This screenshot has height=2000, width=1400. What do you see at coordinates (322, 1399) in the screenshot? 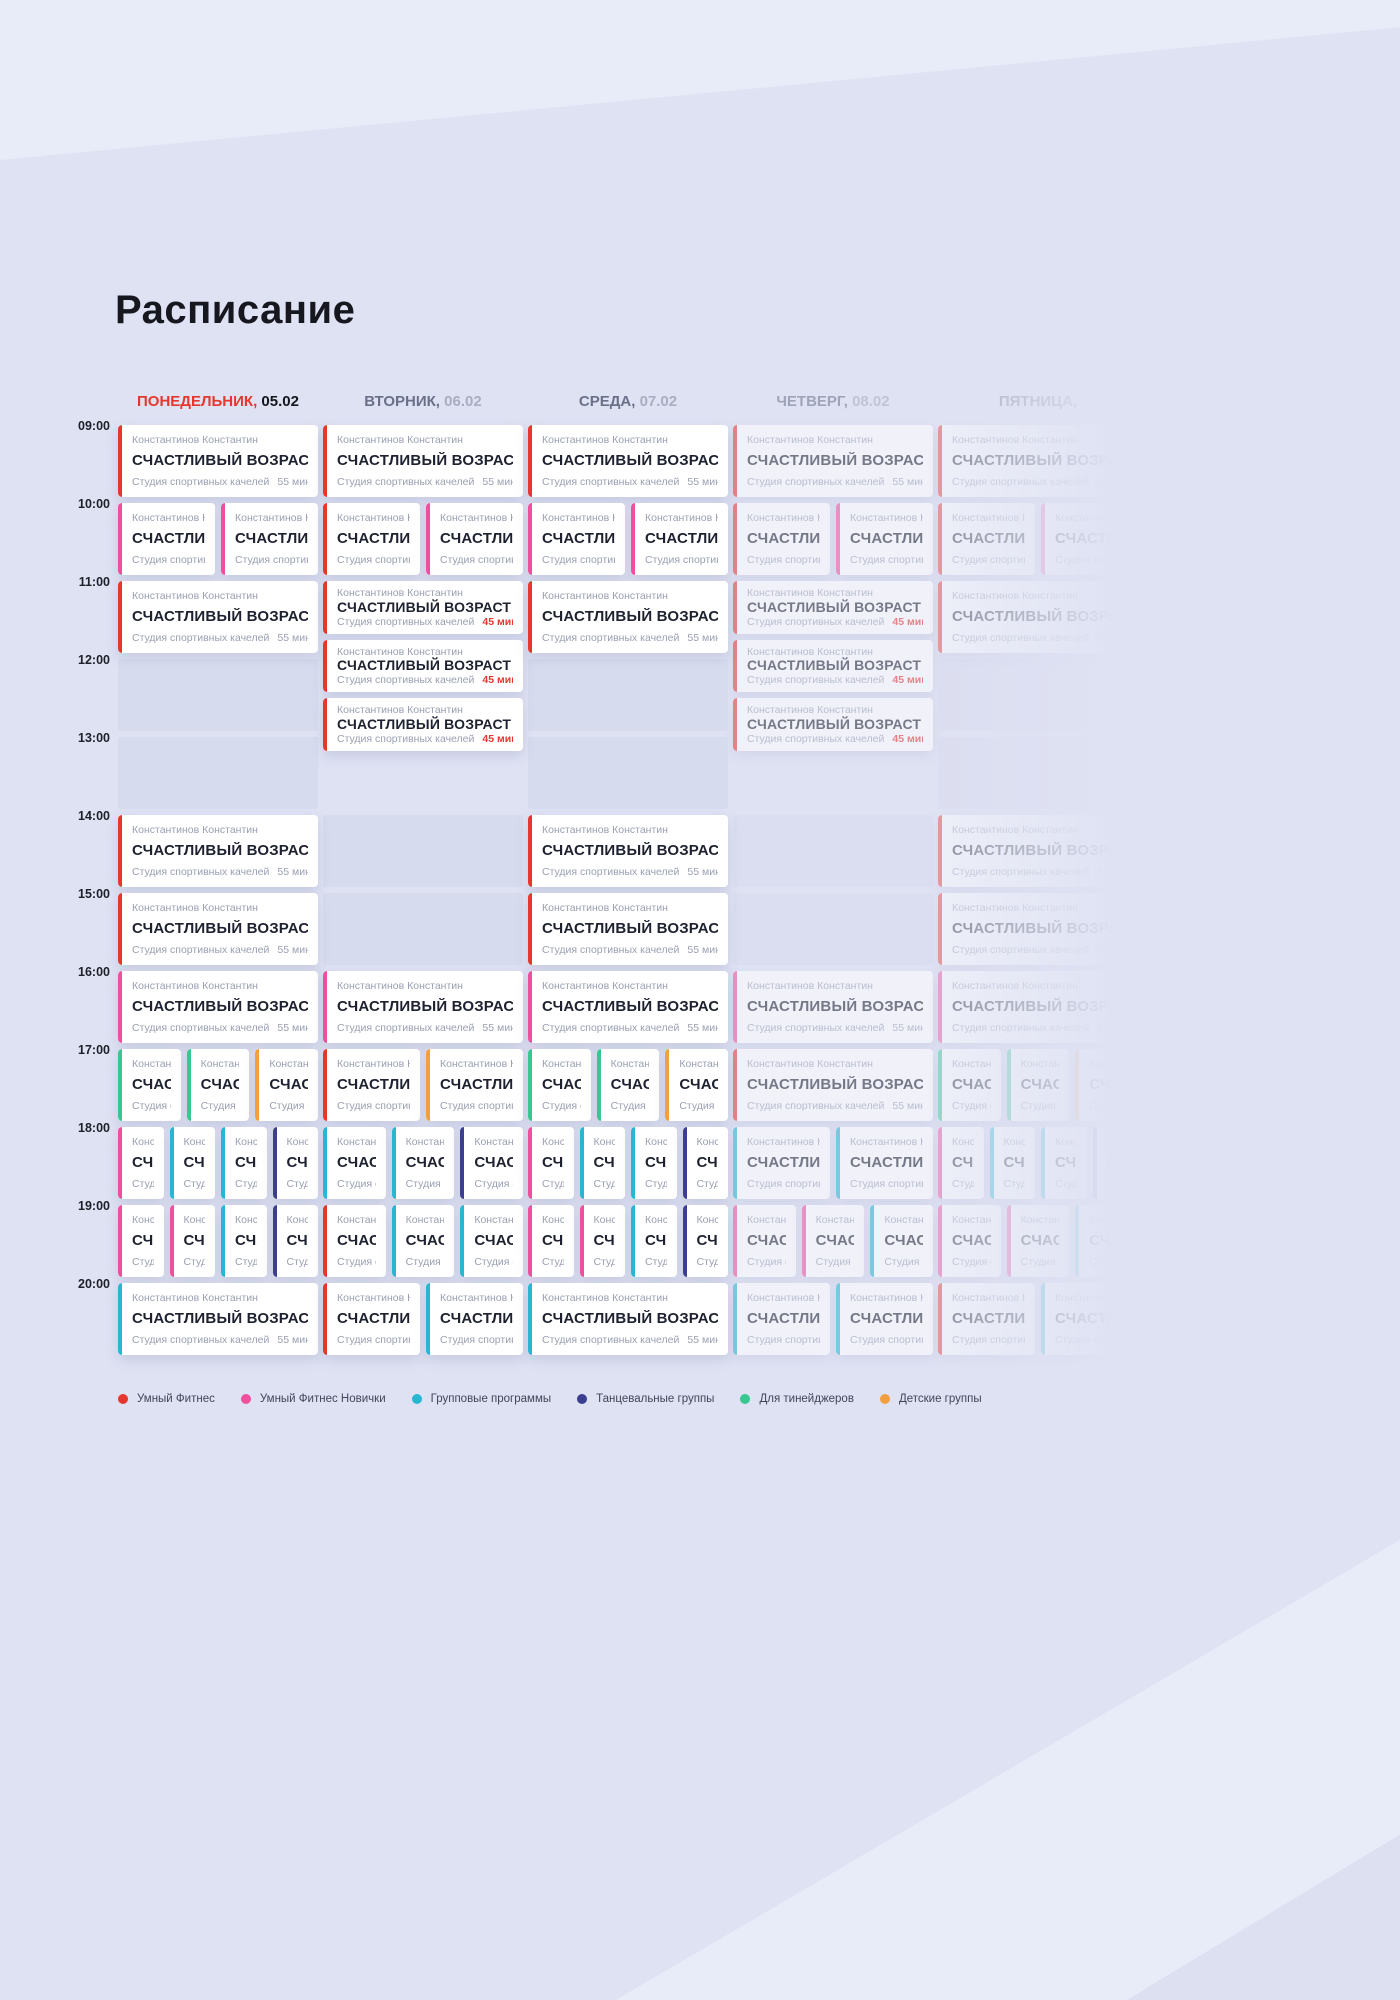
I see `legend-label: Умный Фитнес Новички` at bounding box center [322, 1399].